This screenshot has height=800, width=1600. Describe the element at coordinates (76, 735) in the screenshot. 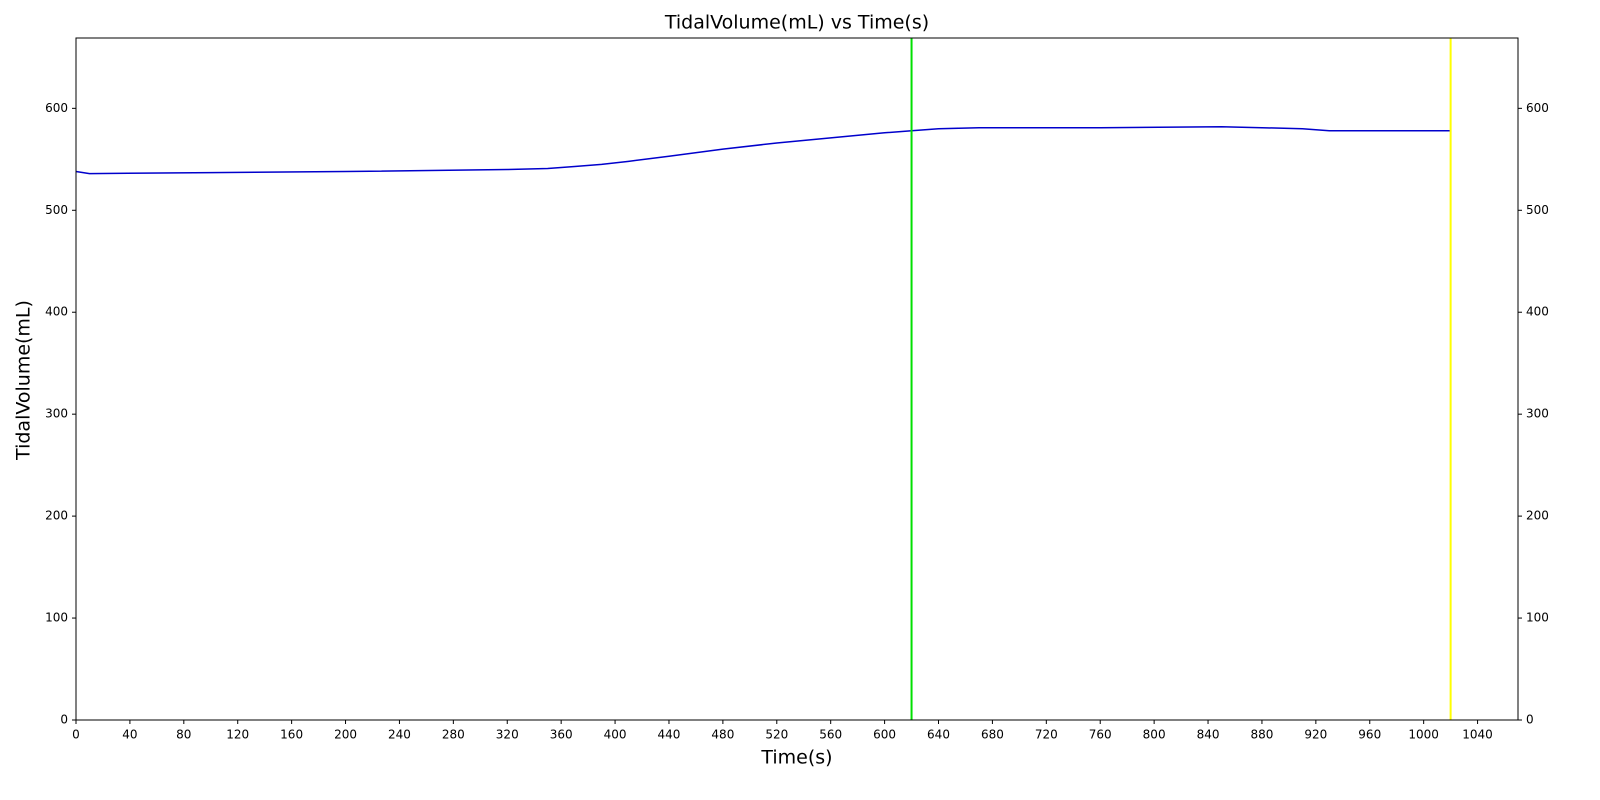

I see `x-tick-label: 0` at that location.